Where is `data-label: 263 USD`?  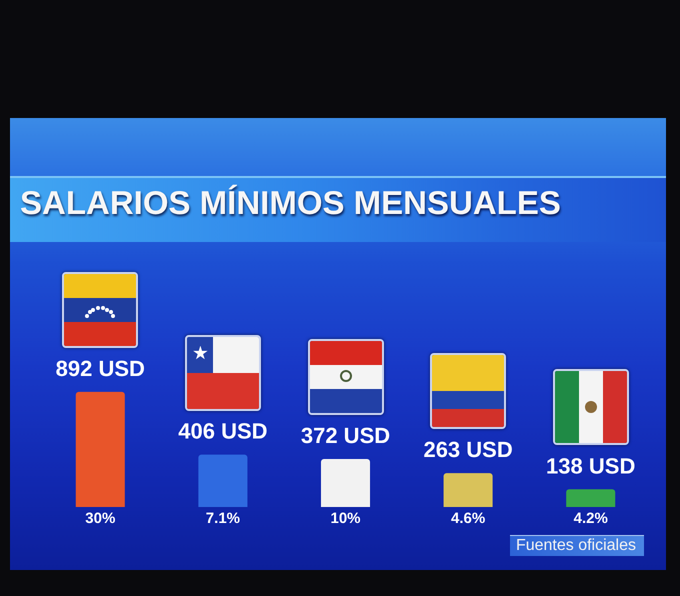 data-label: 263 USD is located at coordinates (468, 449).